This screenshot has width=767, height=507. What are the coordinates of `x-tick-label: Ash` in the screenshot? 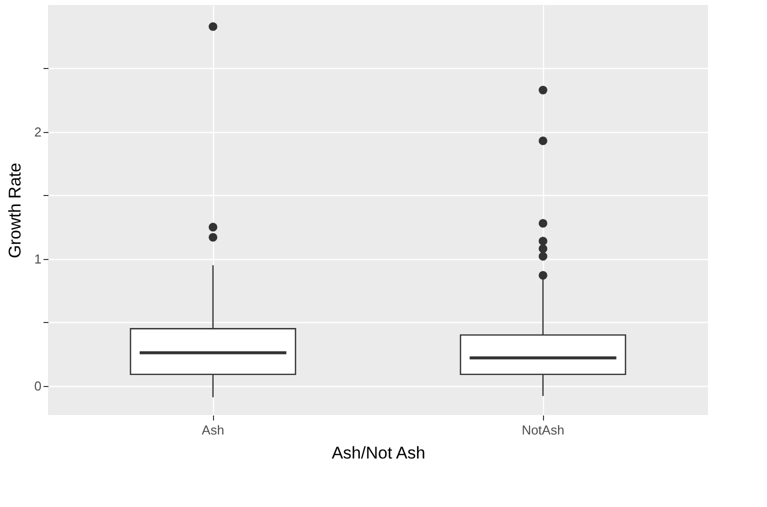 It's located at (213, 430).